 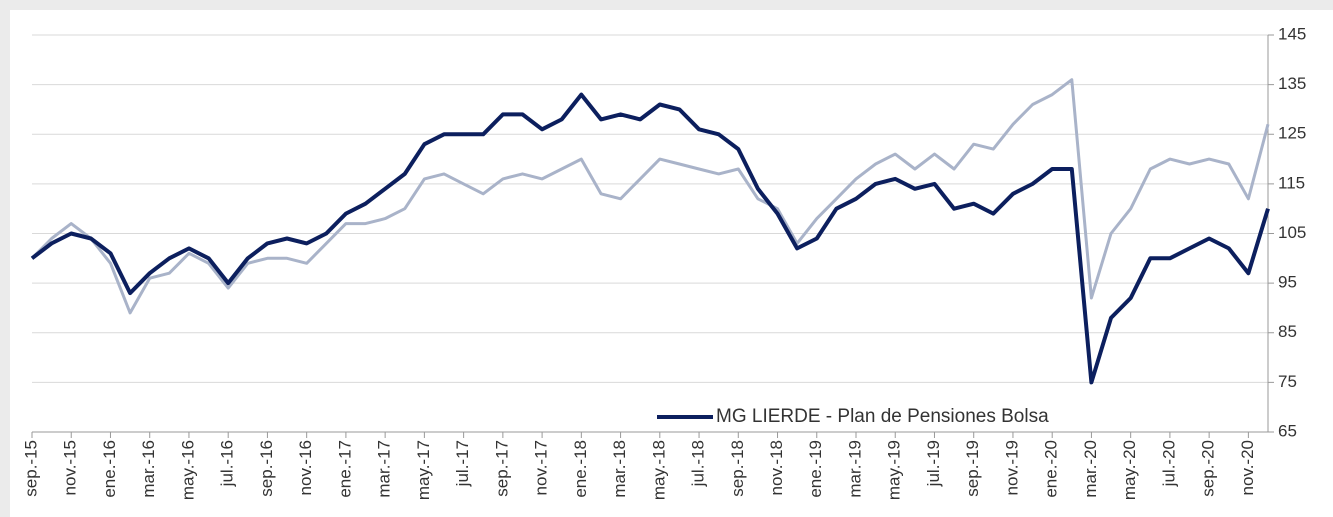 What do you see at coordinates (1292, 133) in the screenshot?
I see `y-tick-label: 125` at bounding box center [1292, 133].